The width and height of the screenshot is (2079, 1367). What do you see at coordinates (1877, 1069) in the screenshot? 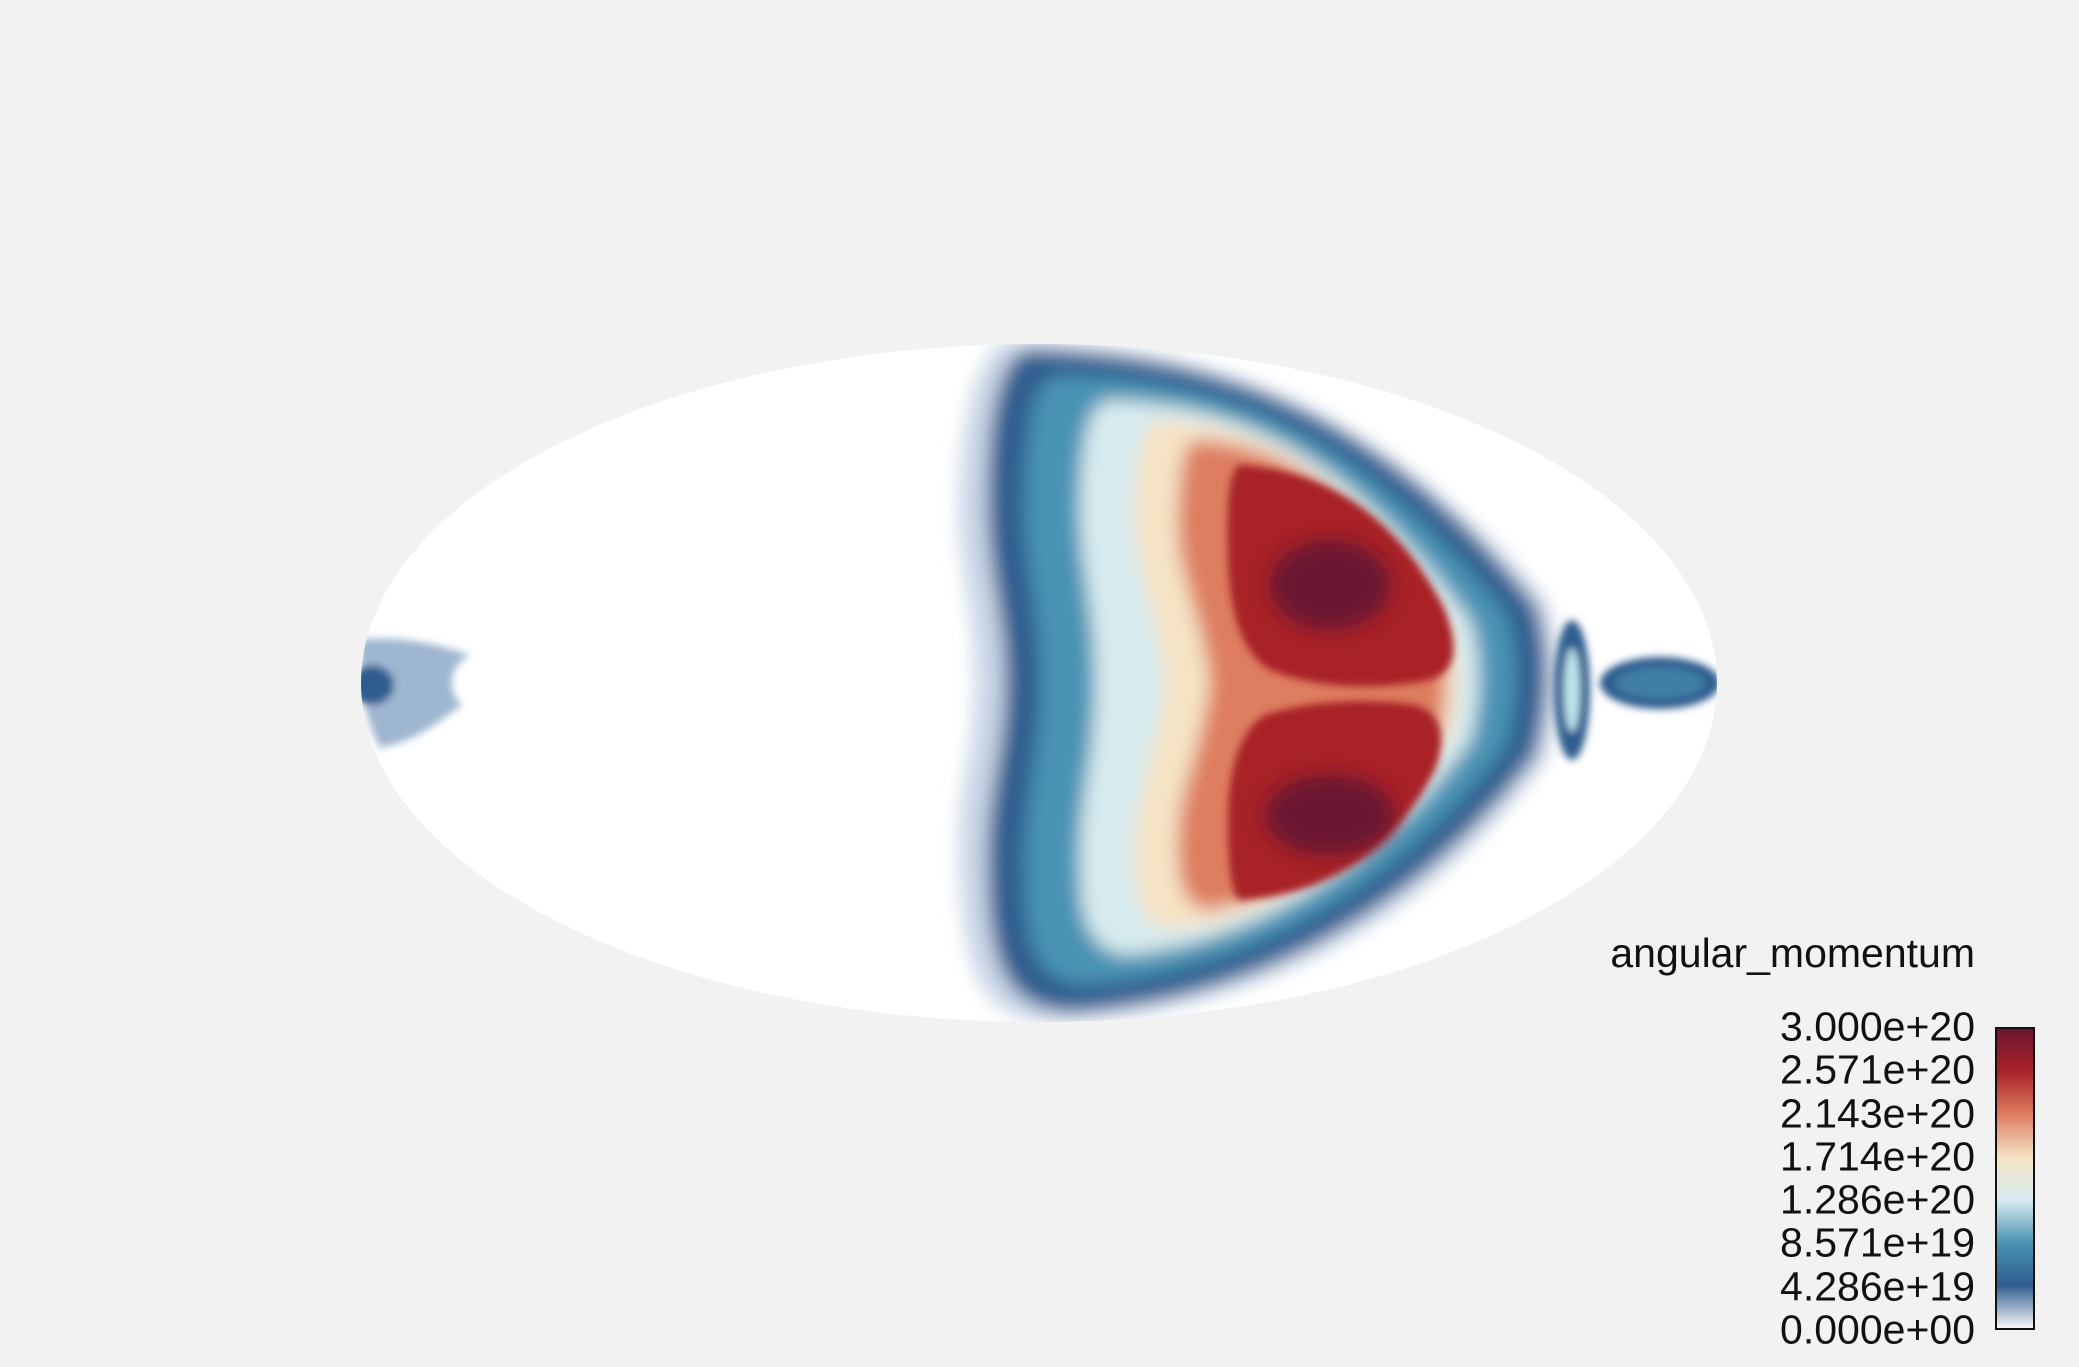
I see `colorbar-tick-label: 2.571e+20` at bounding box center [1877, 1069].